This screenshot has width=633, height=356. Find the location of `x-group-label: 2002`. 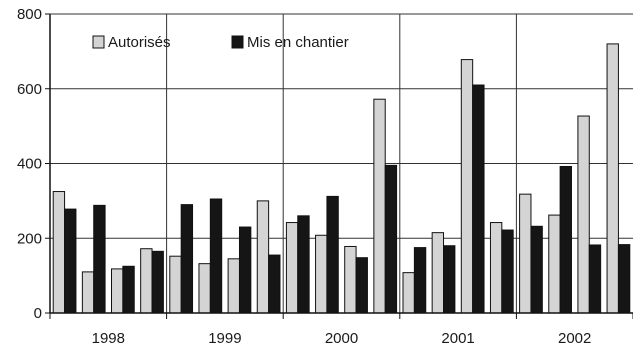

x-group-label: 2002 is located at coordinates (574, 338).